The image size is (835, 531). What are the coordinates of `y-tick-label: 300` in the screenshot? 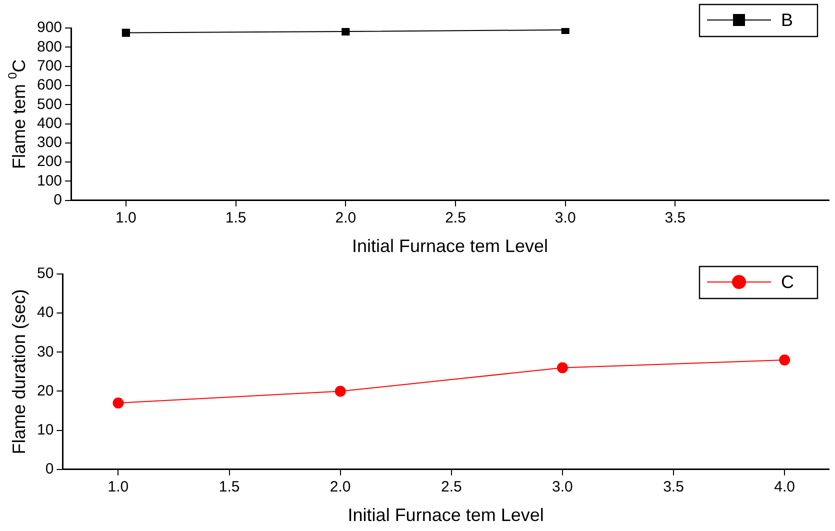 It's located at (49, 143).